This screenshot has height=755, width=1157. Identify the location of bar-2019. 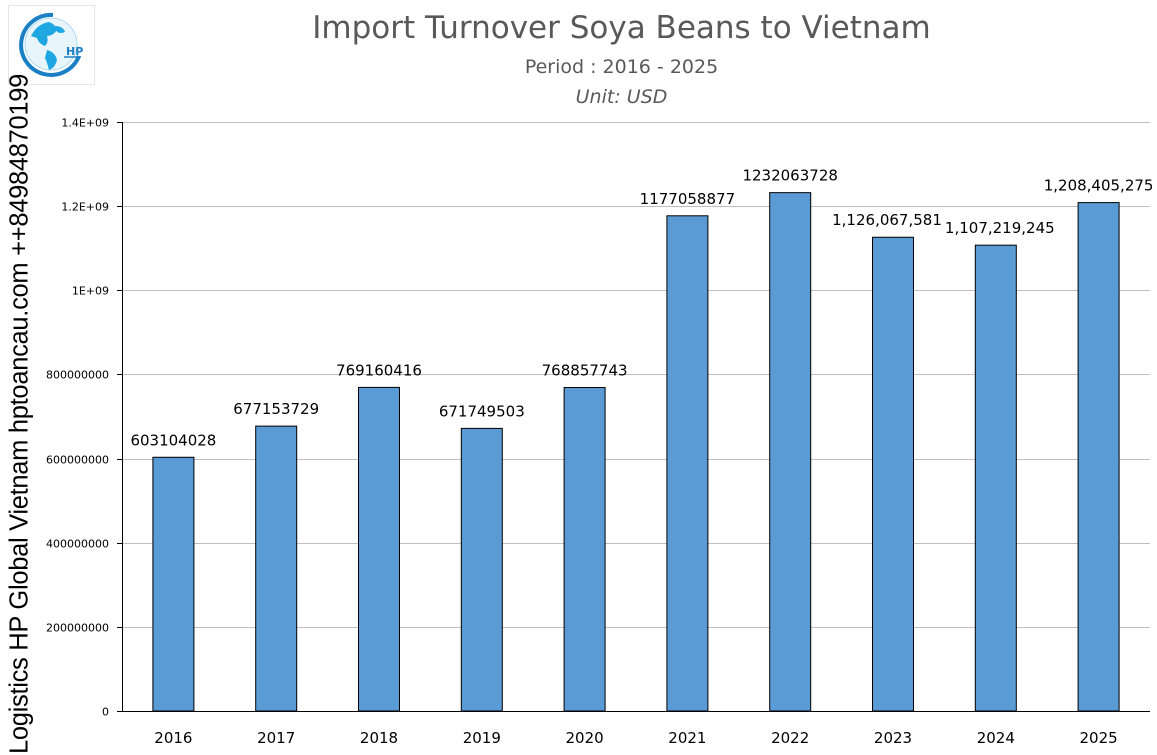
(481, 569).